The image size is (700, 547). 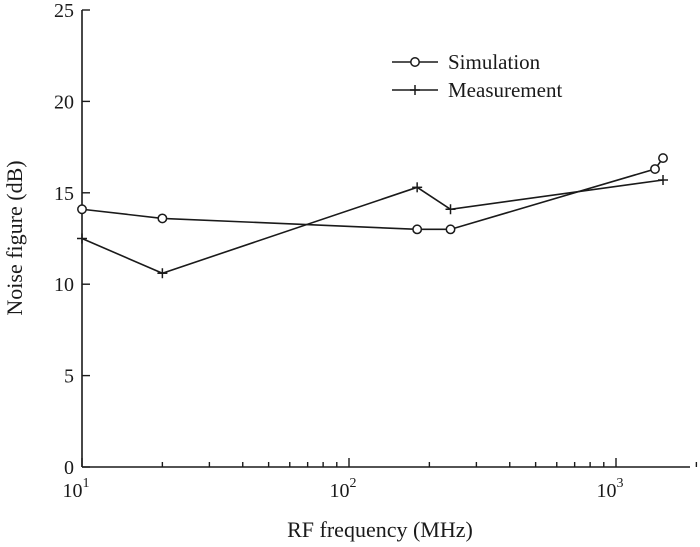 What do you see at coordinates (64, 285) in the screenshot?
I see `y-tick-label: 10` at bounding box center [64, 285].